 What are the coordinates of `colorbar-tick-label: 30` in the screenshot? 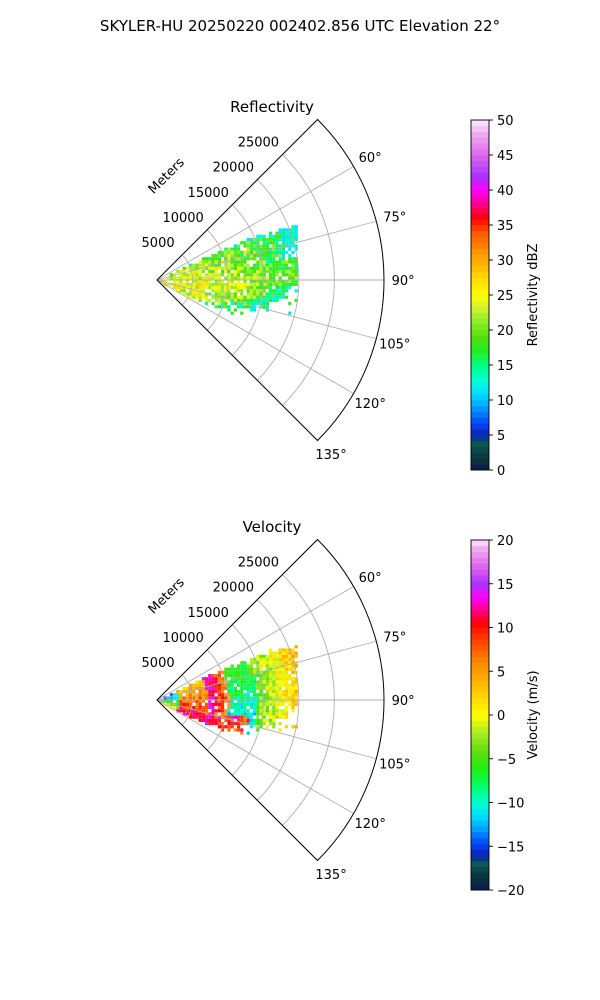 It's located at (505, 261).